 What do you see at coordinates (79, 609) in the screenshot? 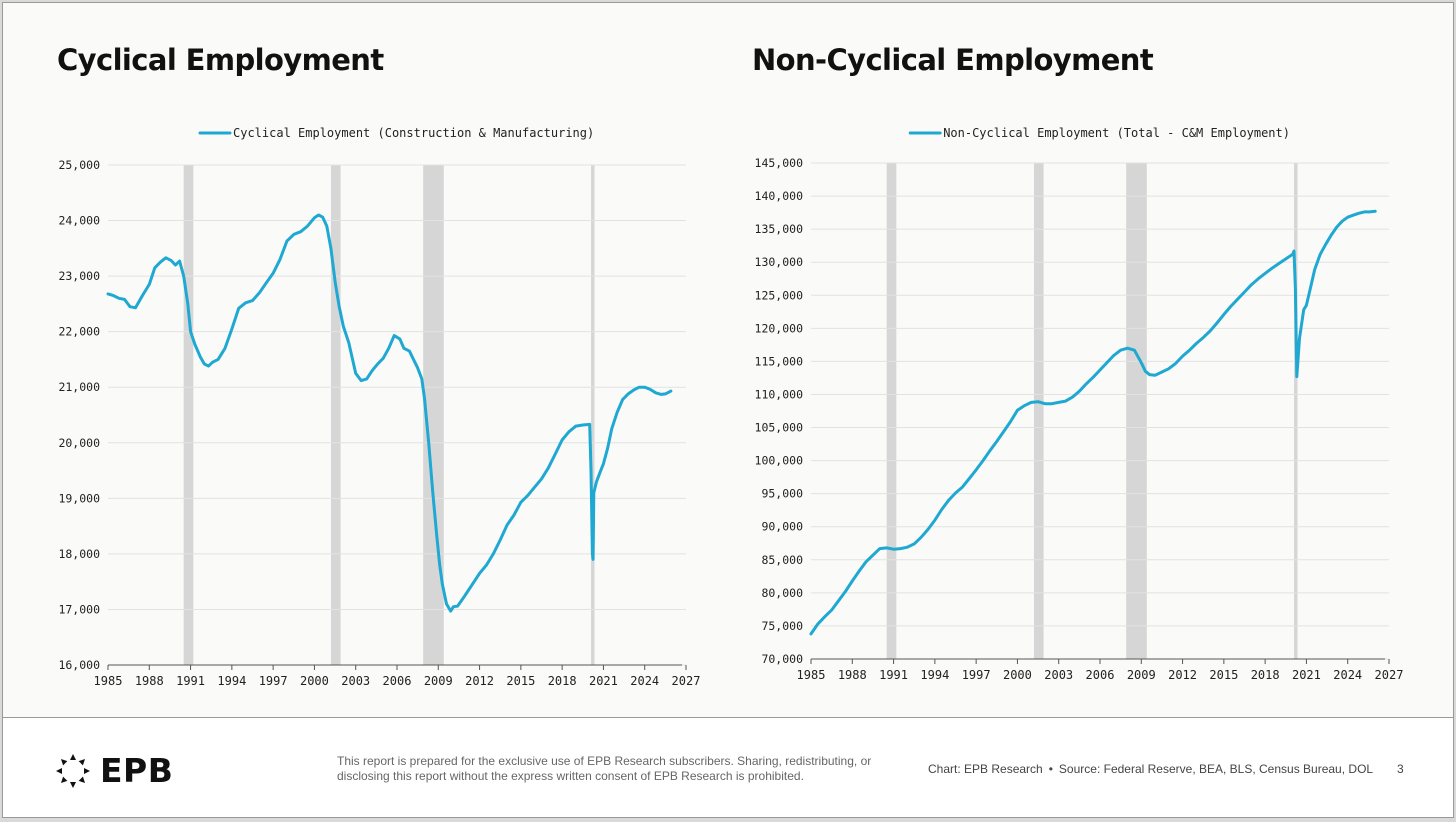
I see `y-tick-label: 17,000` at bounding box center [79, 609].